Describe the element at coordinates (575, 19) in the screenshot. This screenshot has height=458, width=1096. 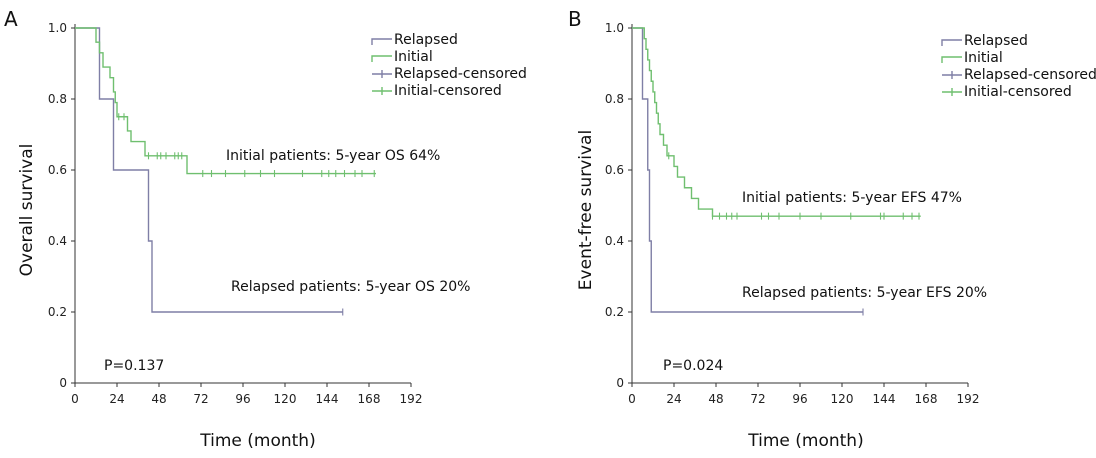
I see `panel-label: B` at that location.